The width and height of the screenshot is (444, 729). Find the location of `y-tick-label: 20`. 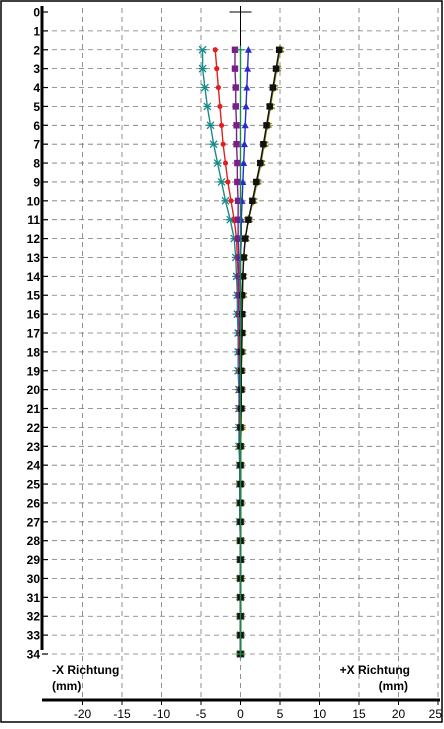

y-tick-label: 20 is located at coordinates (34, 390).